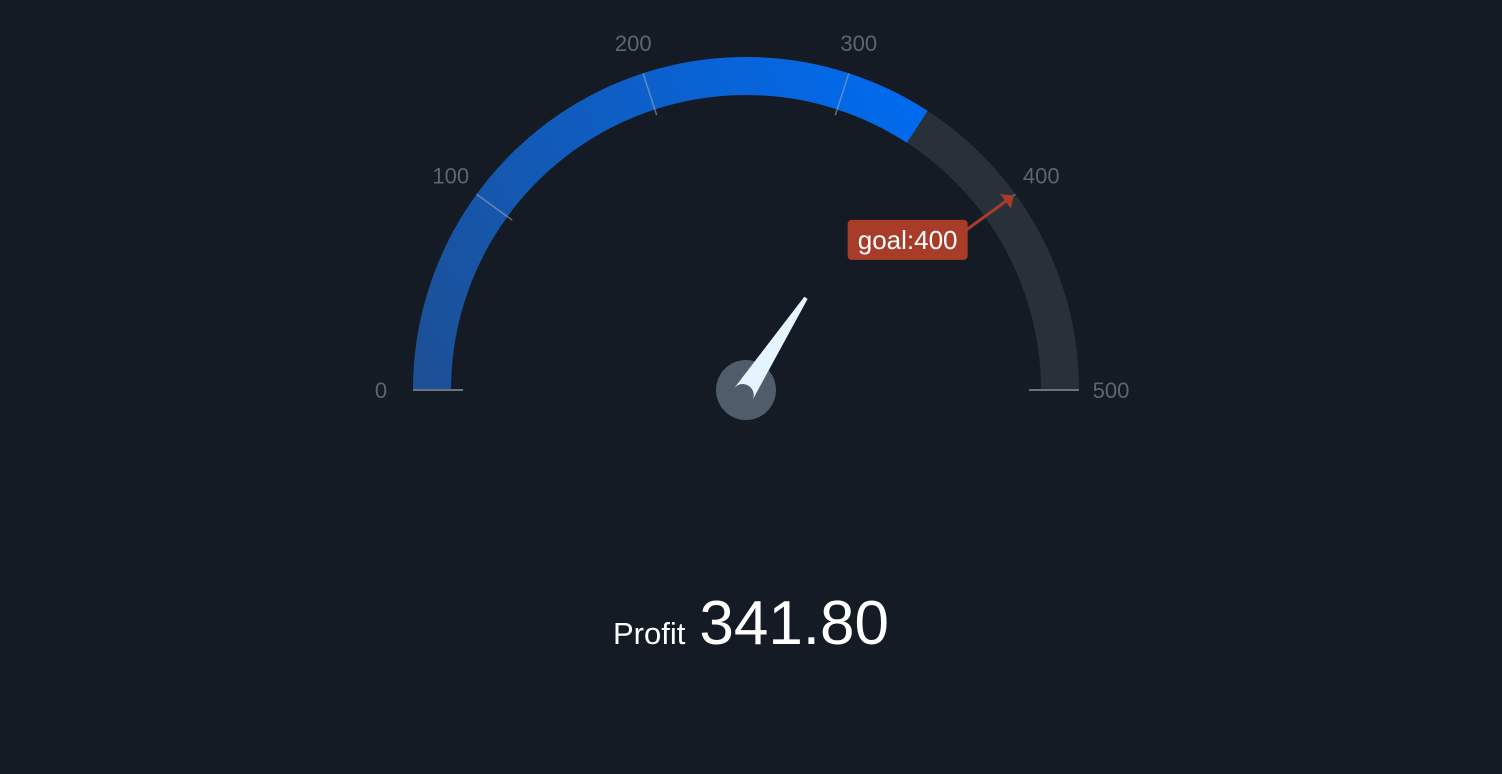  What do you see at coordinates (1111, 390) in the screenshot?
I see `tick-label-500: 500` at bounding box center [1111, 390].